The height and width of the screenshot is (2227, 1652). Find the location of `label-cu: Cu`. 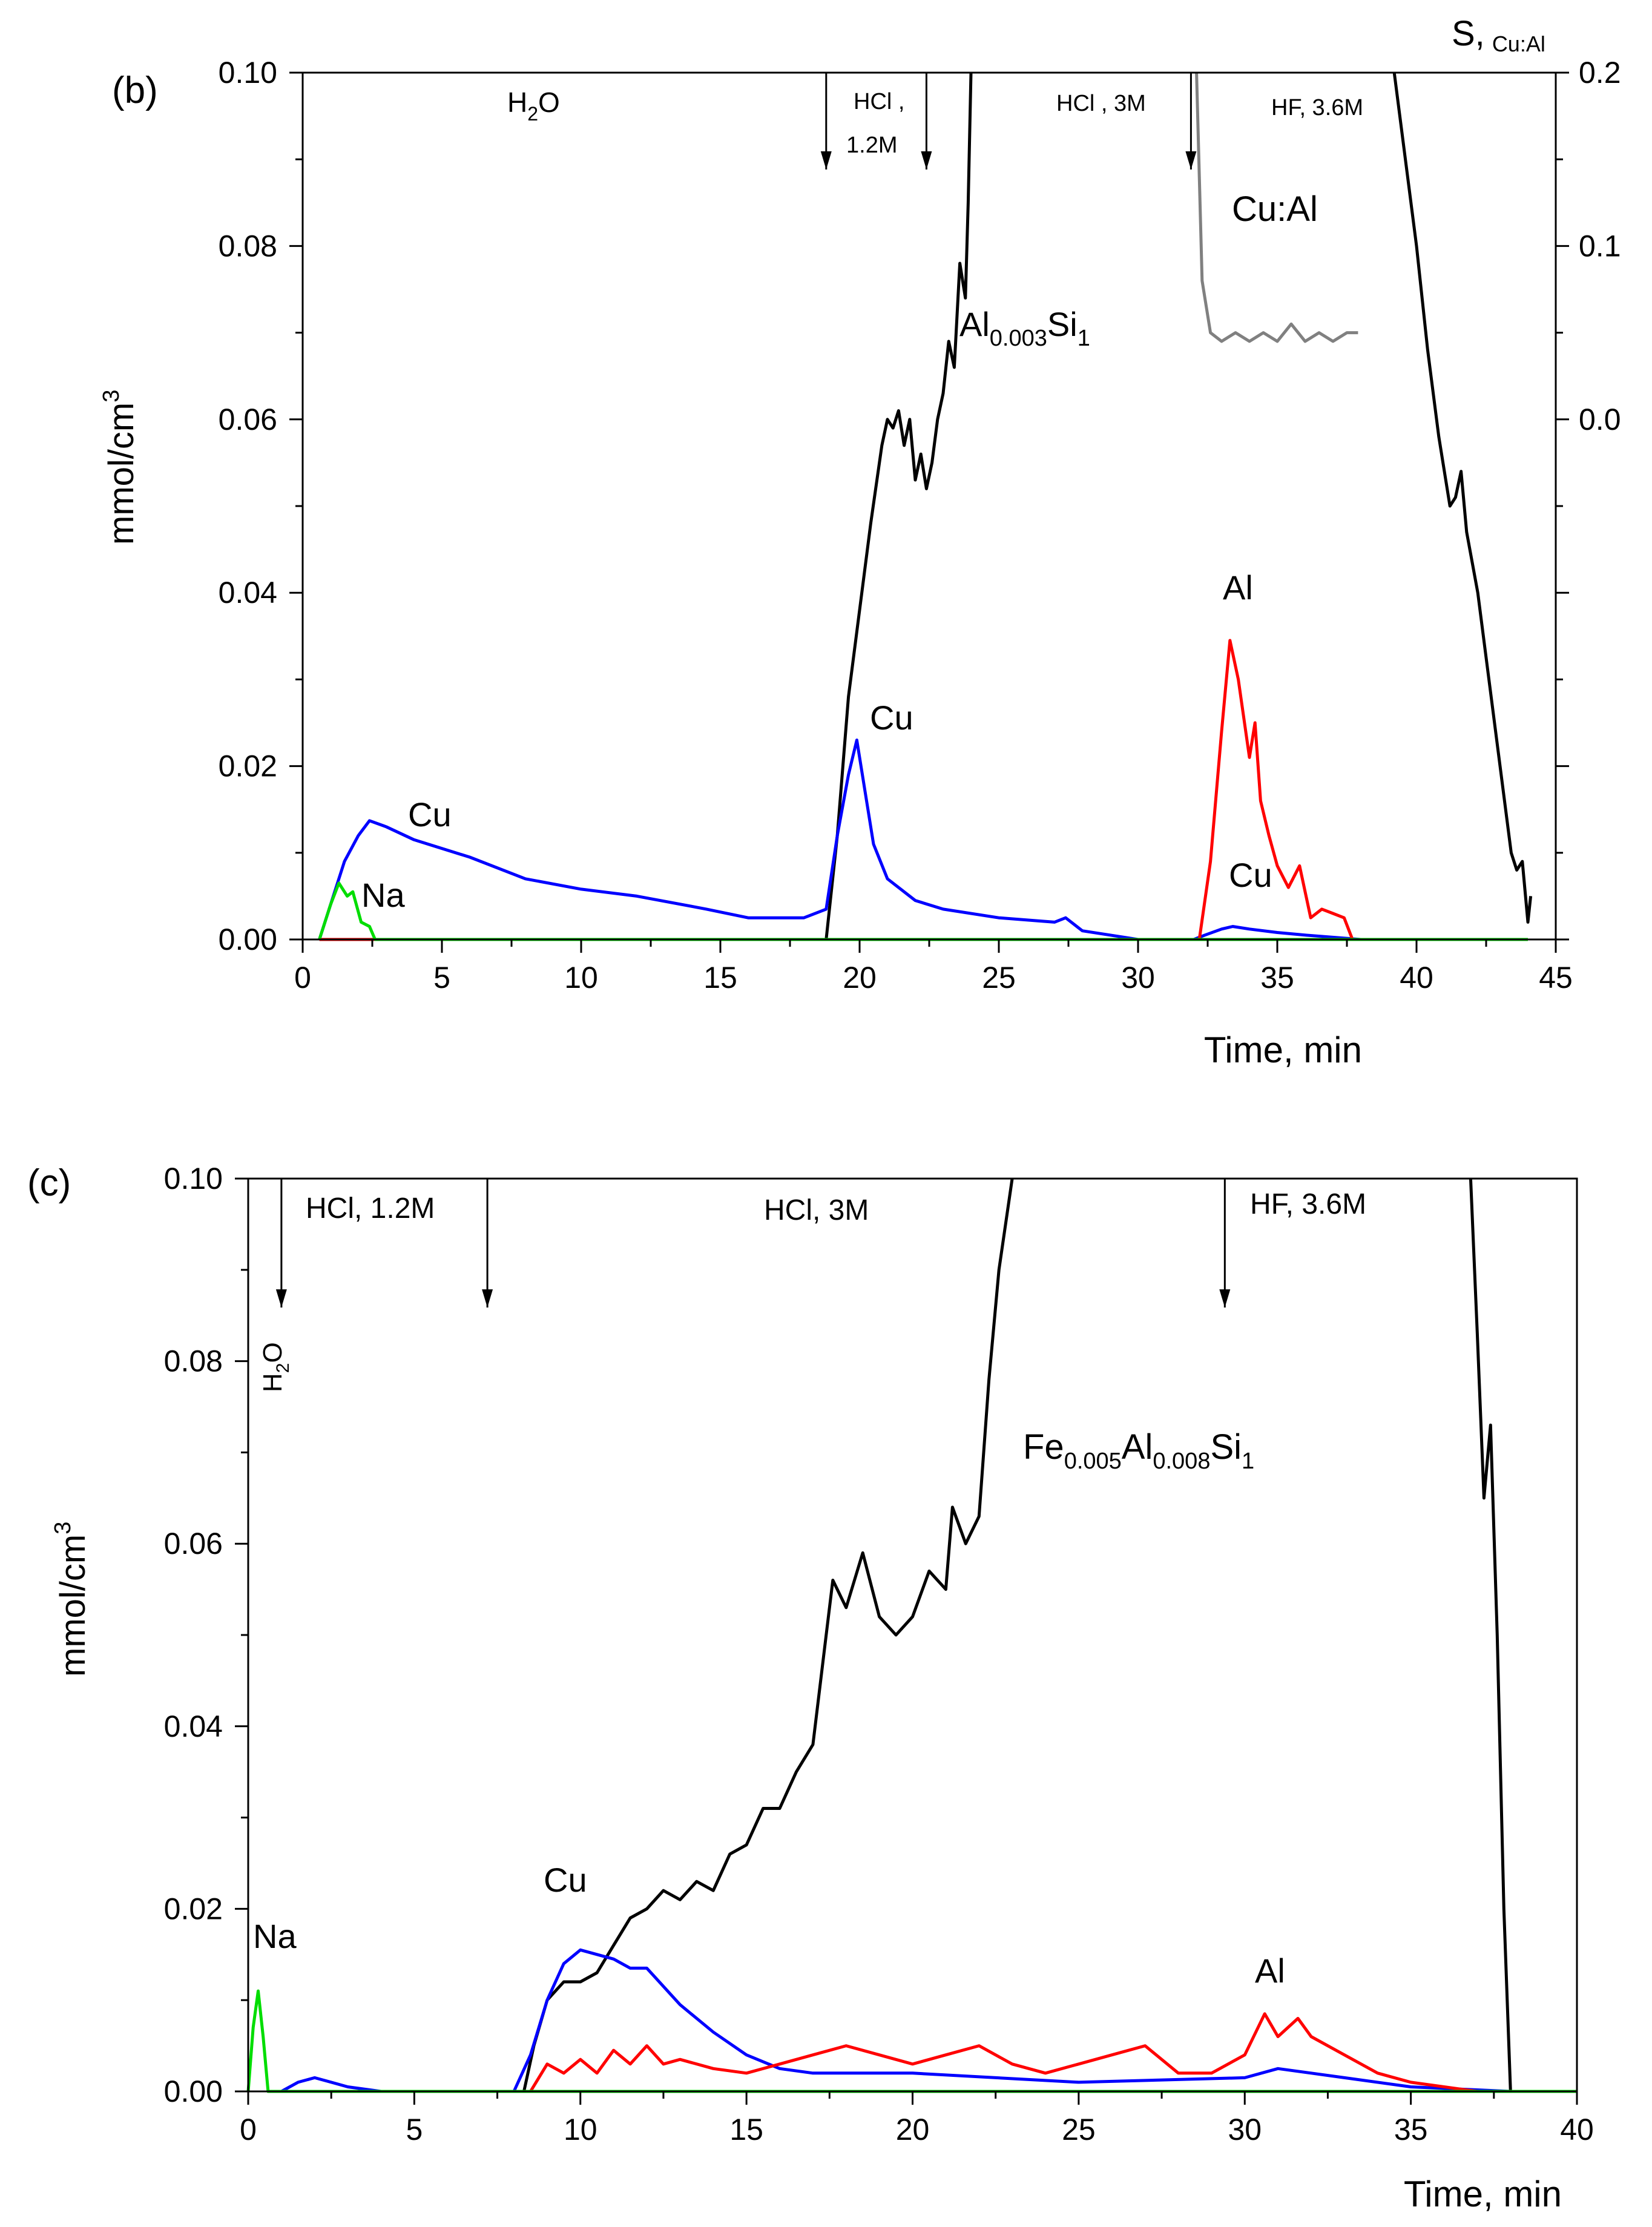

label-cu: Cu is located at coordinates (565, 1880).